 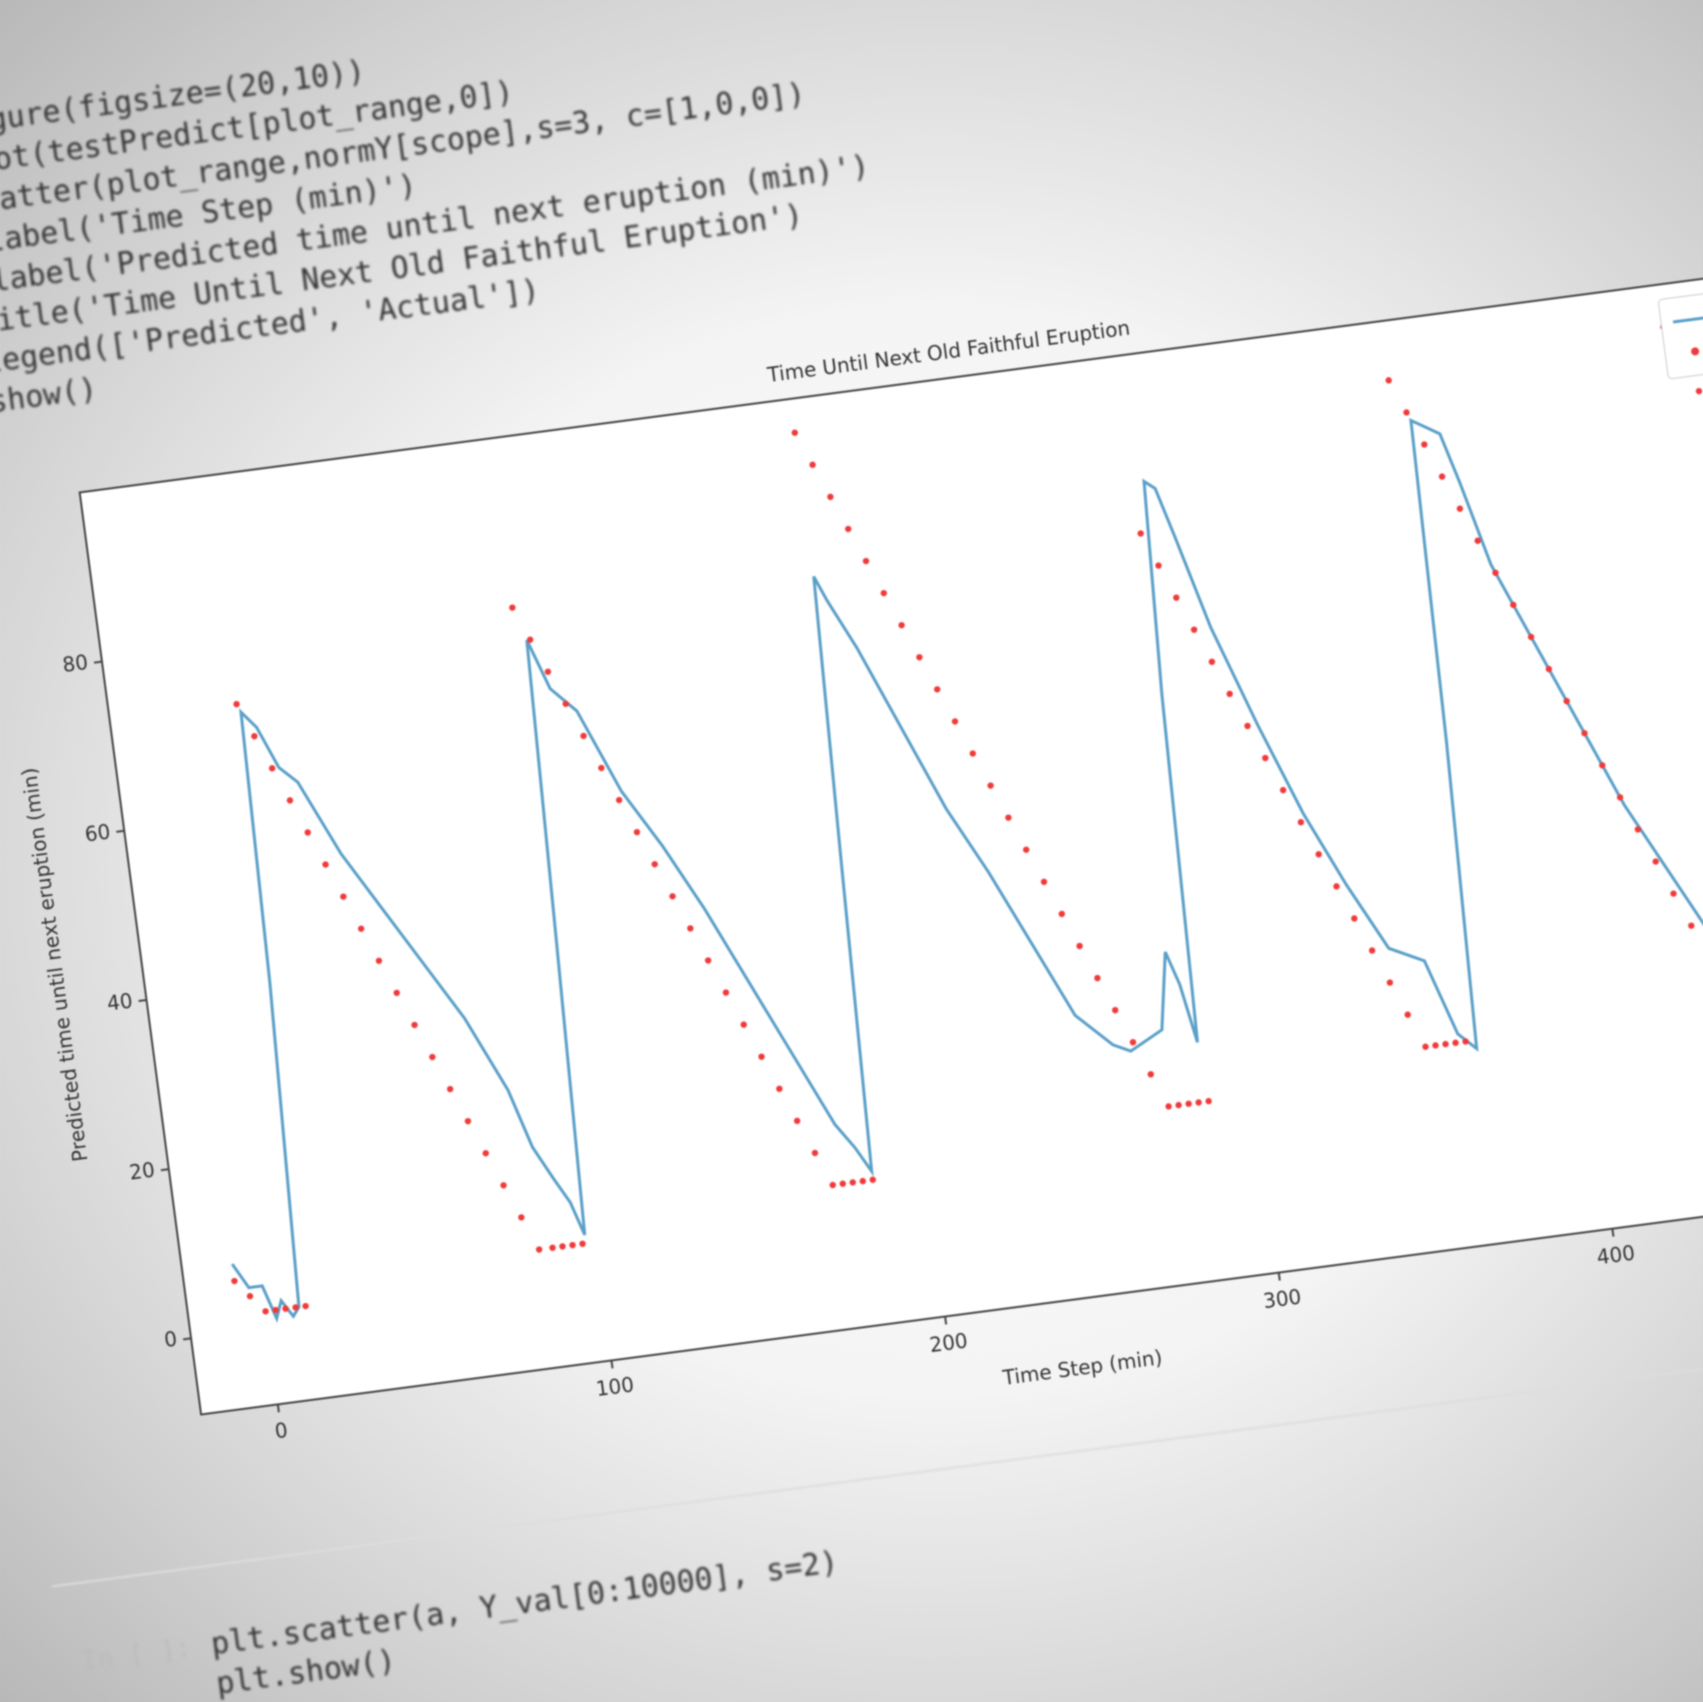 I want to click on y-axis-label: Predicted time until next eruption (min), so click(x=55, y=964).